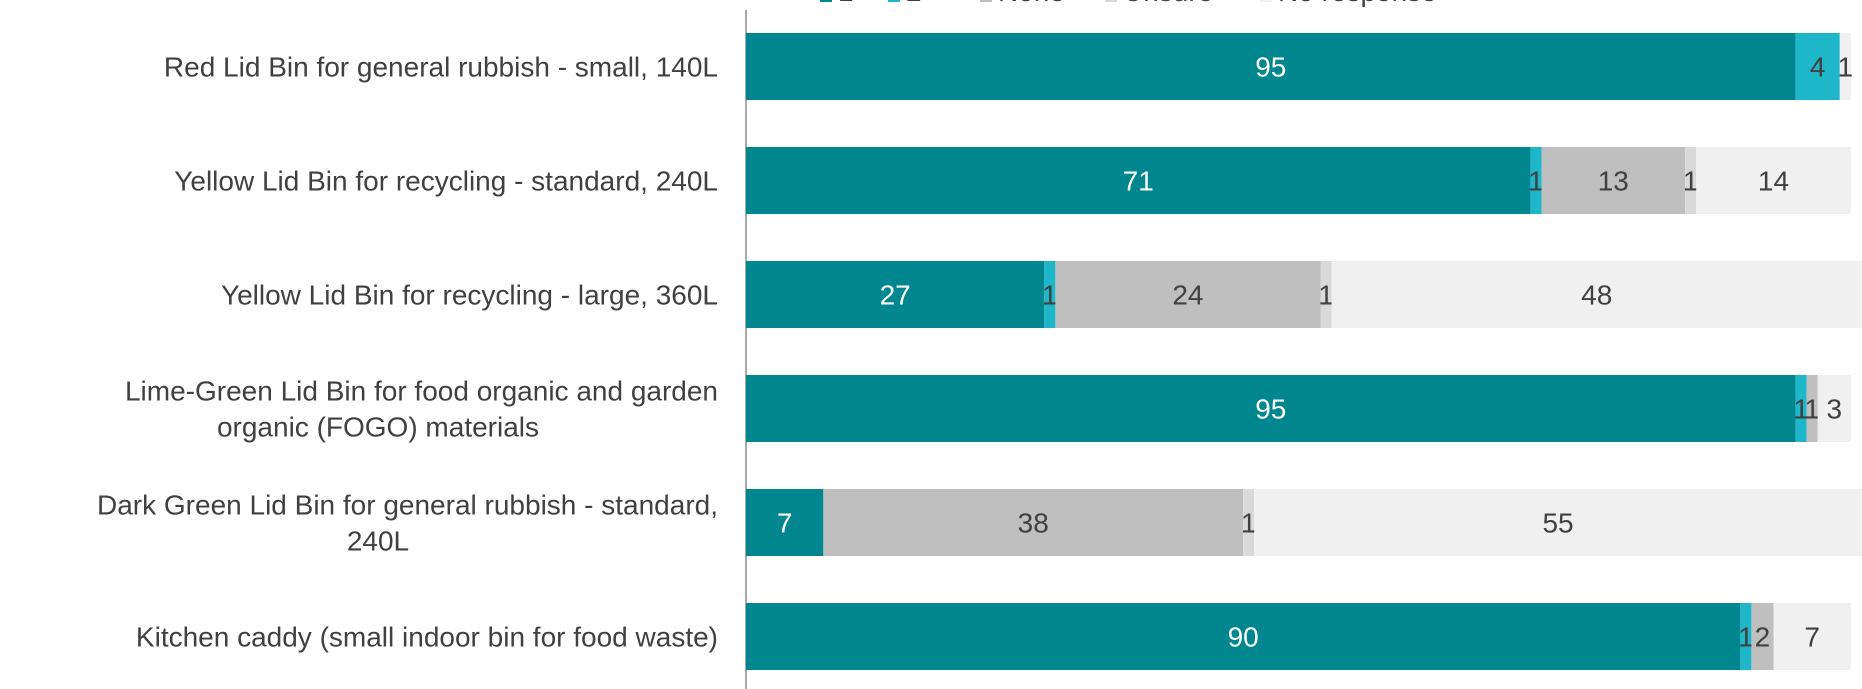  I want to click on data-label-5-4: 7, so click(1812, 637).